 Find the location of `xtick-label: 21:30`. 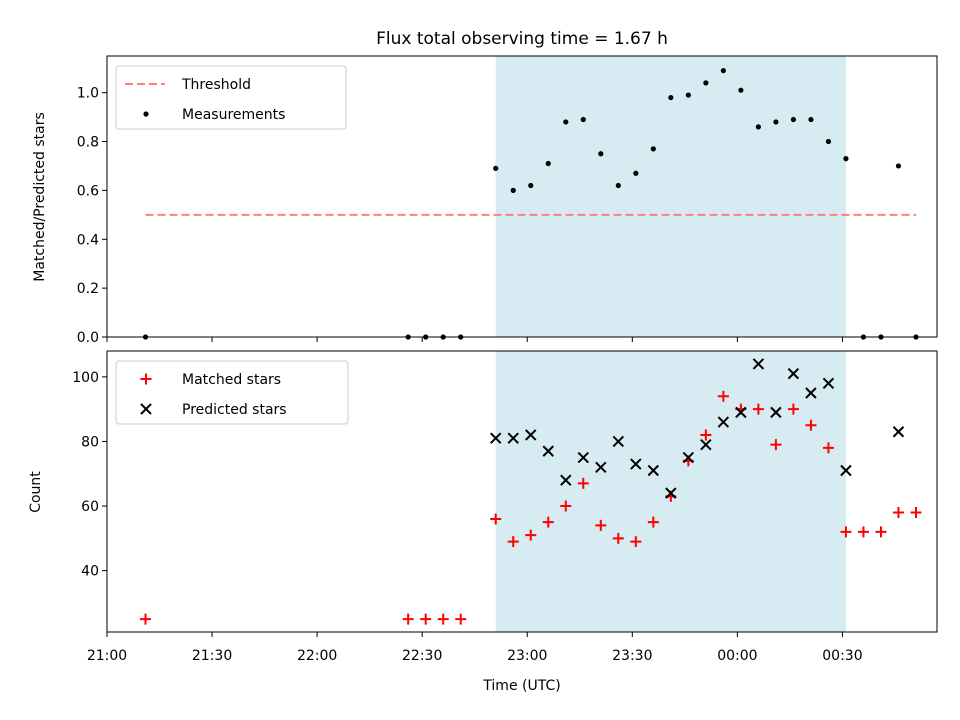

xtick-label: 21:30 is located at coordinates (212, 656).